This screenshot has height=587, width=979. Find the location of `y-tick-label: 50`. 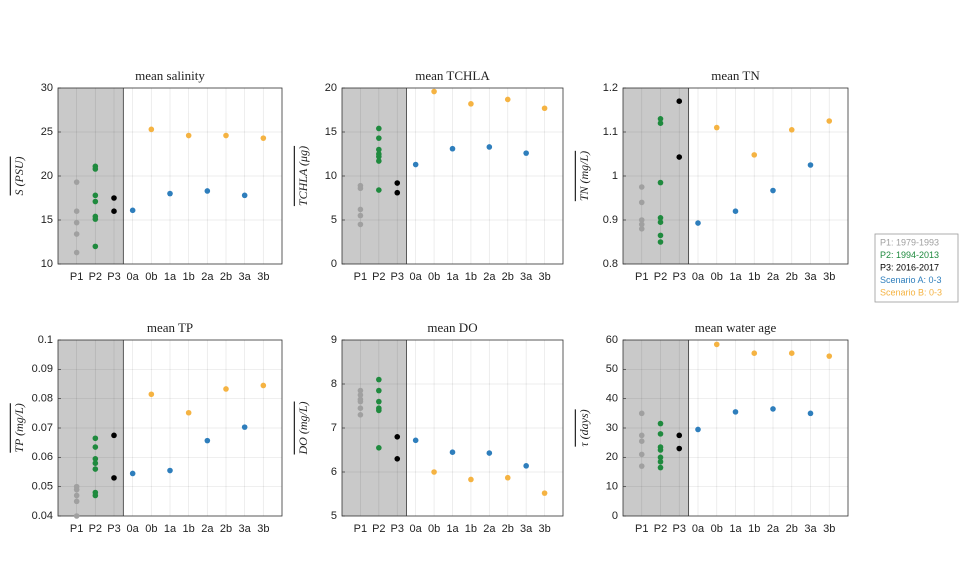

y-tick-label: 50 is located at coordinates (612, 369).